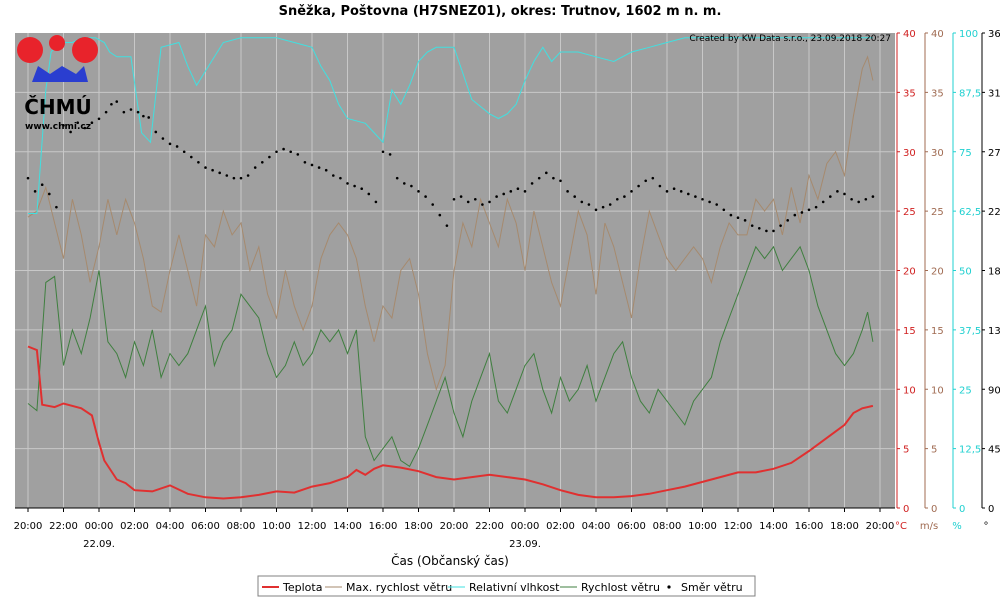 This screenshot has width=1000, height=600. I want to click on y-axis-unit-wind: m/s, so click(929, 526).